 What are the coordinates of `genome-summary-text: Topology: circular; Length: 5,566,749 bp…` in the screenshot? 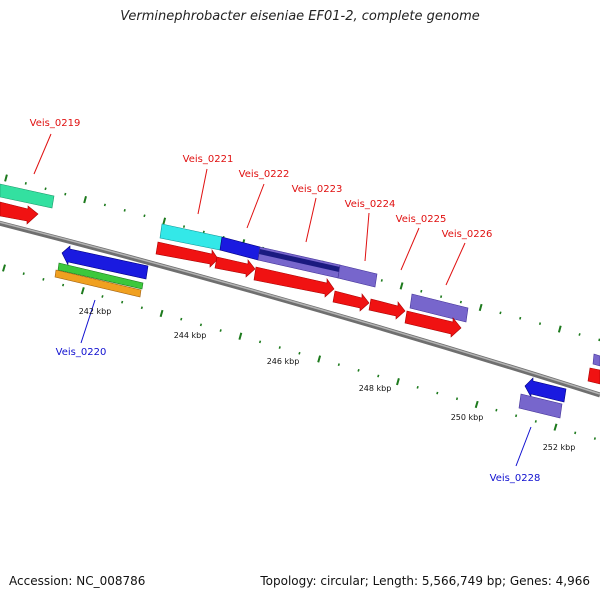 It's located at (425, 581).